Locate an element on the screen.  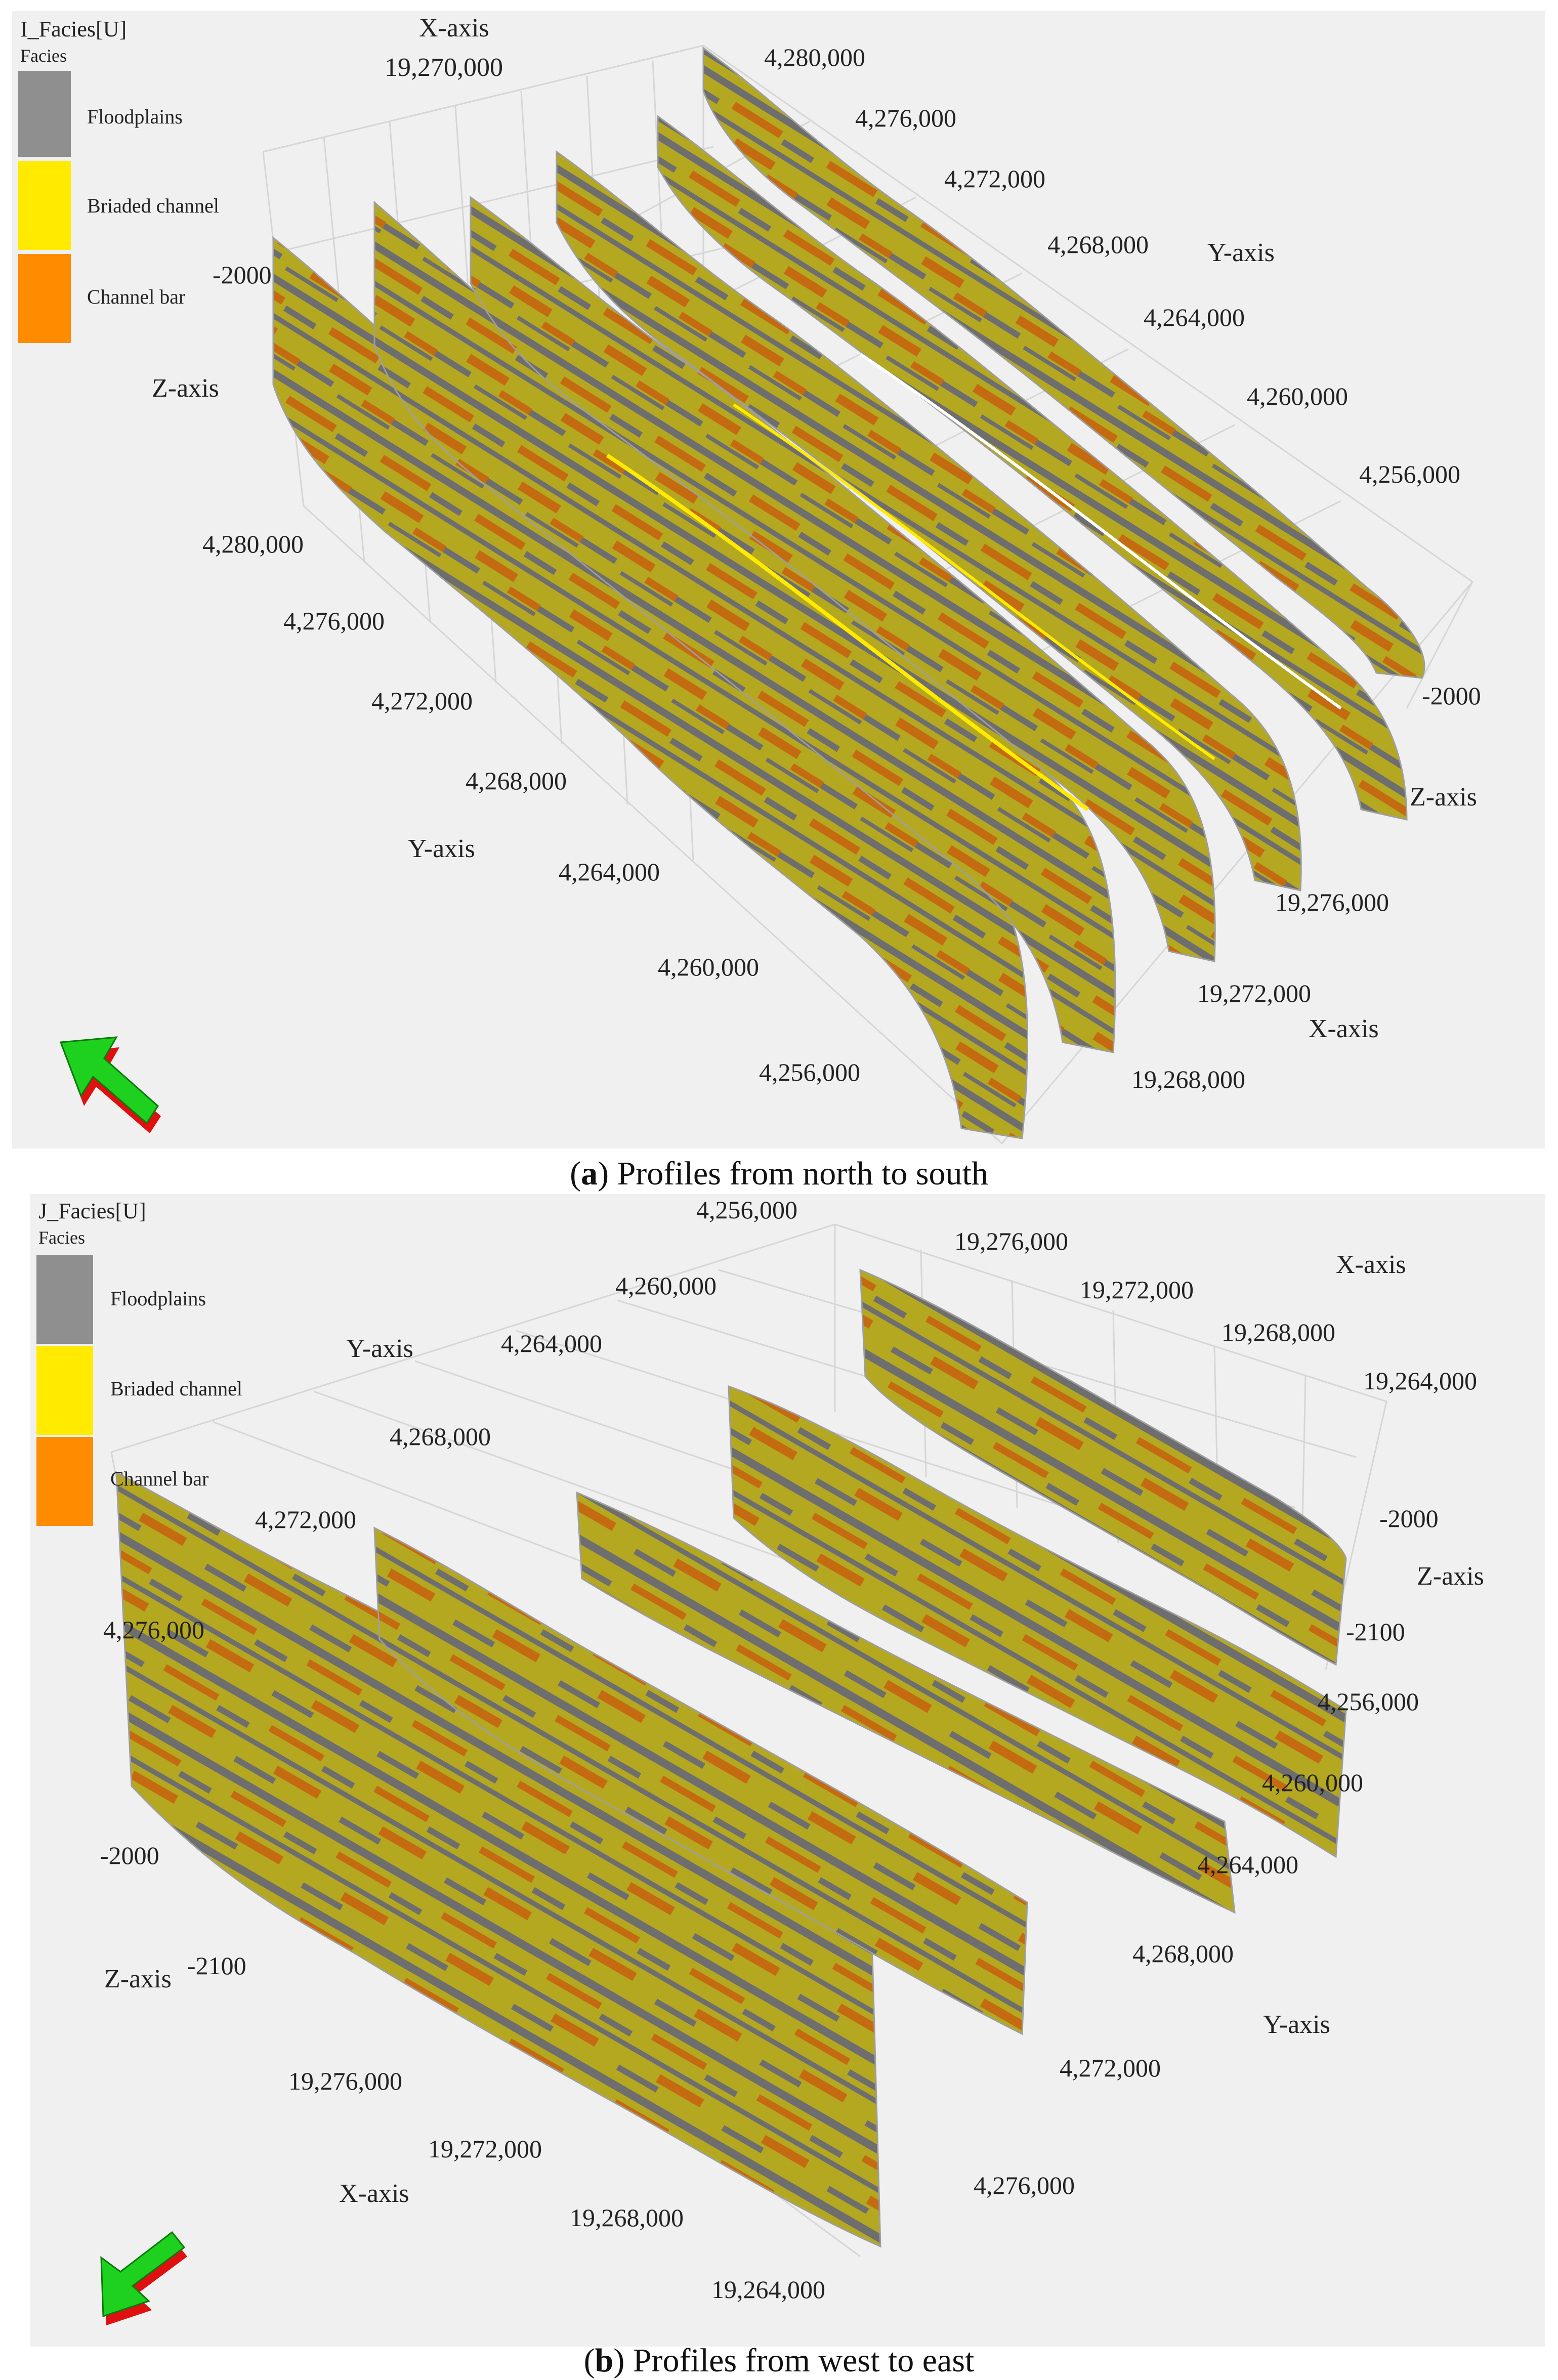
panel-b-orientation-arrow-icon is located at coordinates (143, 2278).